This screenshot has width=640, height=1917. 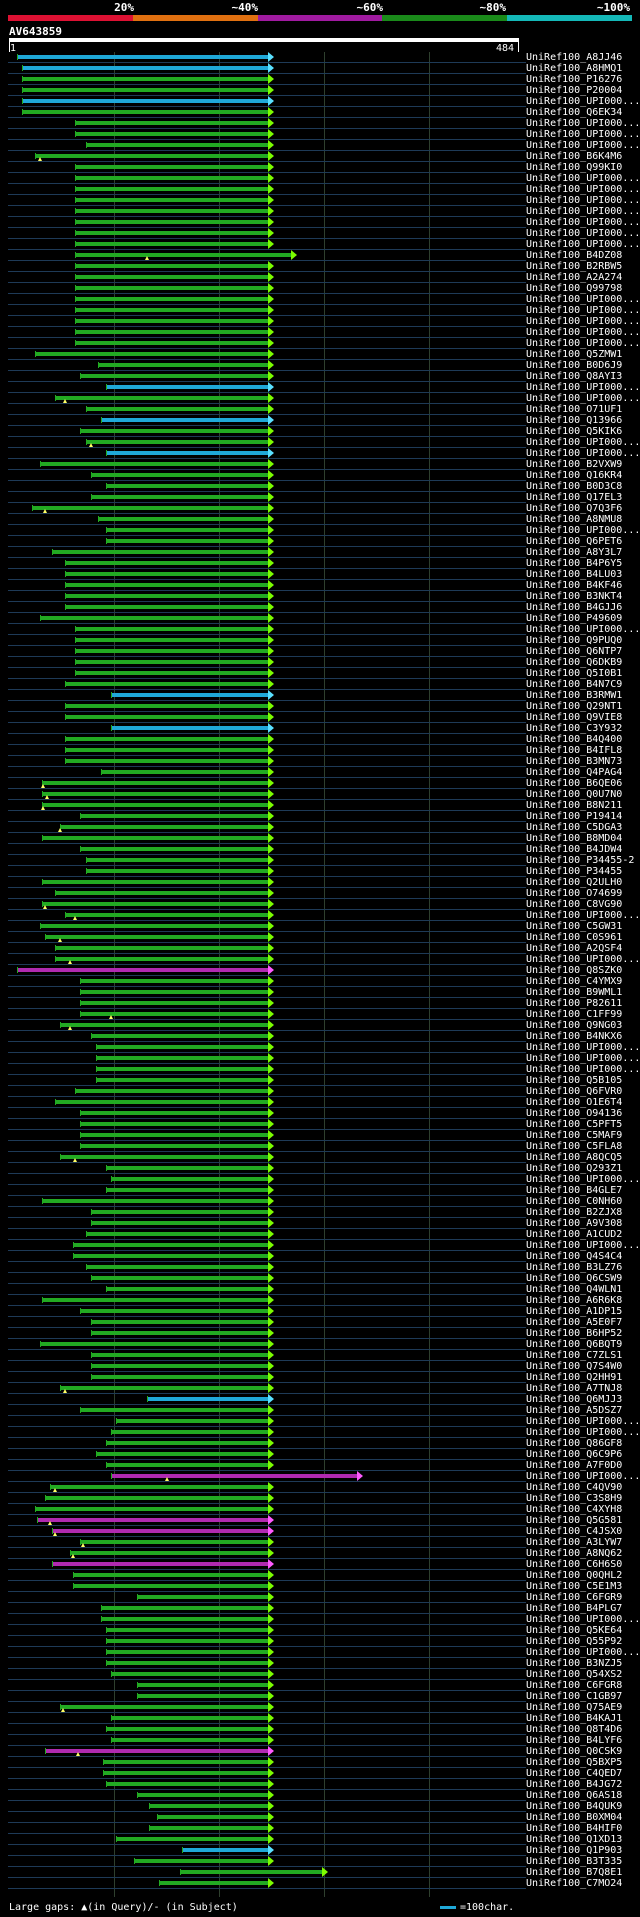 I want to click on hit-label: UniRef100_Q6PET6, so click(x=574, y=541).